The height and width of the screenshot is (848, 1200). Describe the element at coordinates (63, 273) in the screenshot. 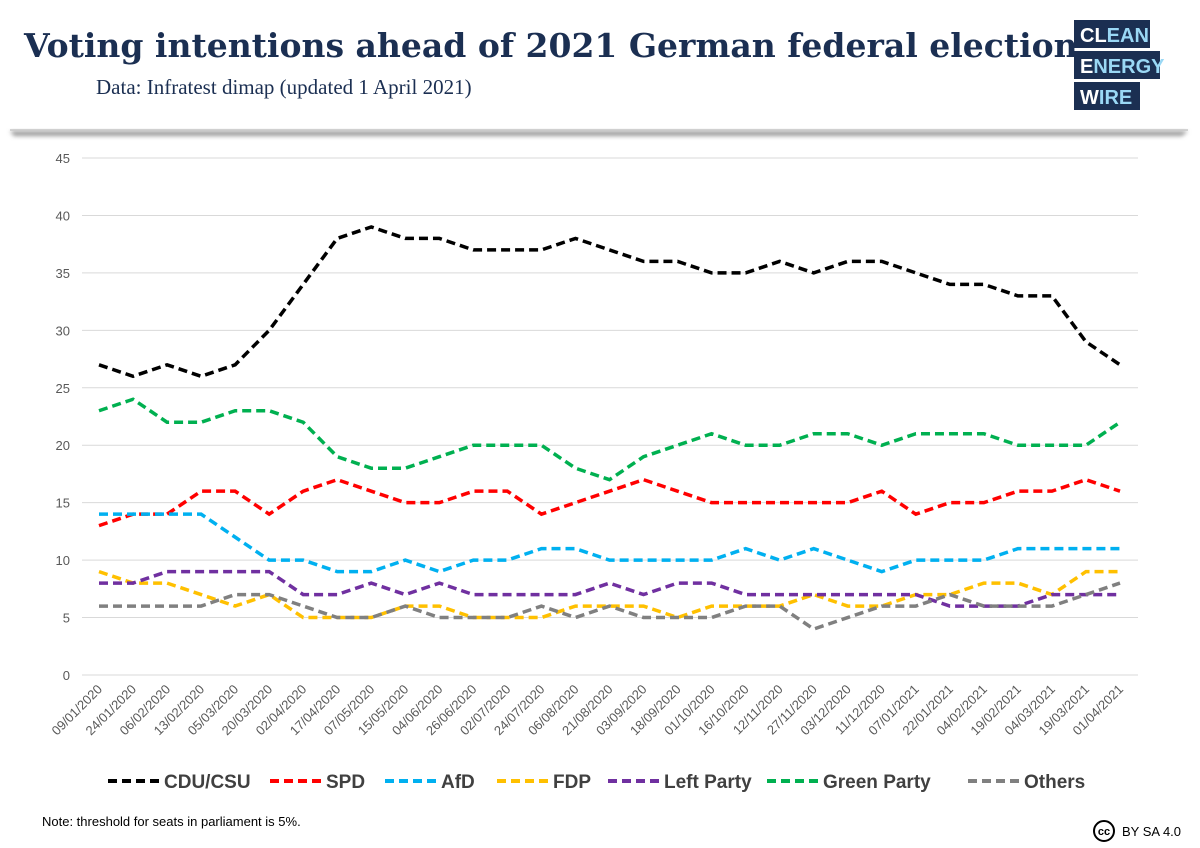

I see `y-tick-label: 35` at that location.